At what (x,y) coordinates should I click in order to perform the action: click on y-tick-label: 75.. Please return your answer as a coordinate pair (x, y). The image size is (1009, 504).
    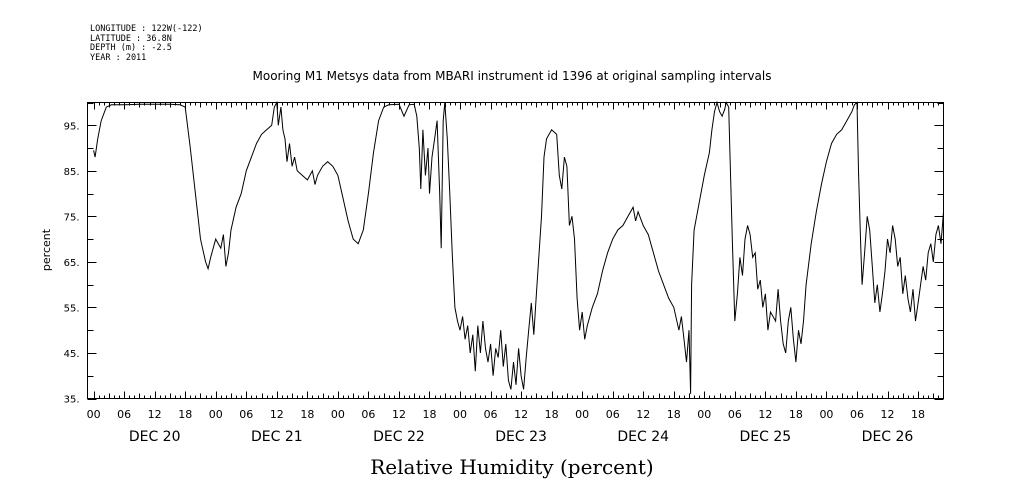
    Looking at the image, I should click on (72, 217).